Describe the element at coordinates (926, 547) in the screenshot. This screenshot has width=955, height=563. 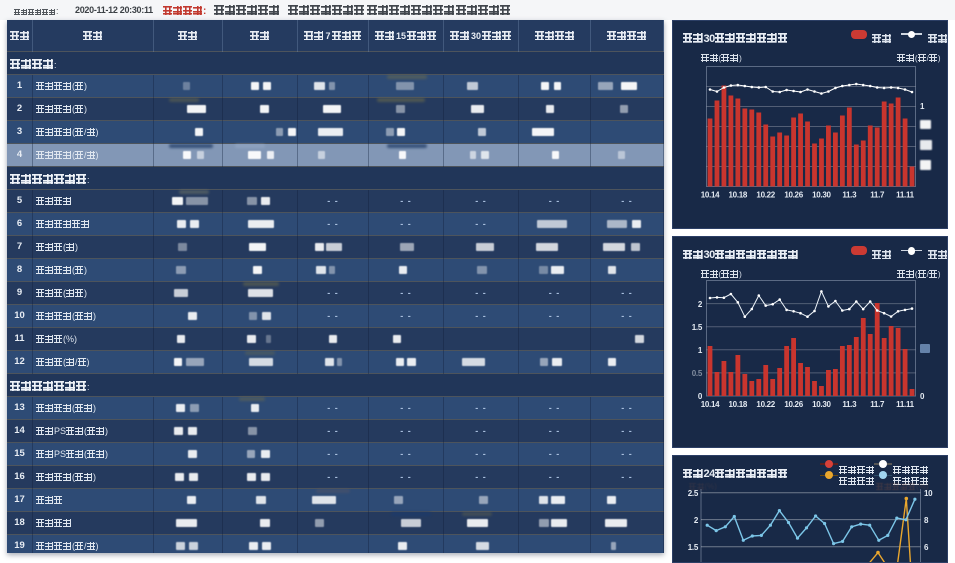
I see `svg-text: 6` at that location.